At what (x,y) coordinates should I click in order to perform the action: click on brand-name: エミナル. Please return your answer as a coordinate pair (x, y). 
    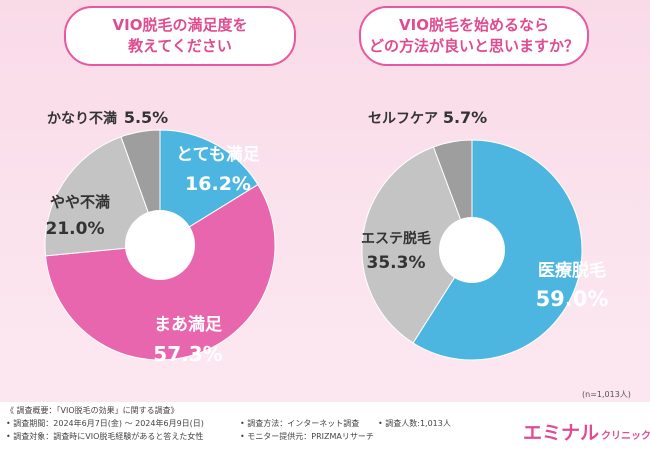
    Looking at the image, I should click on (561, 433).